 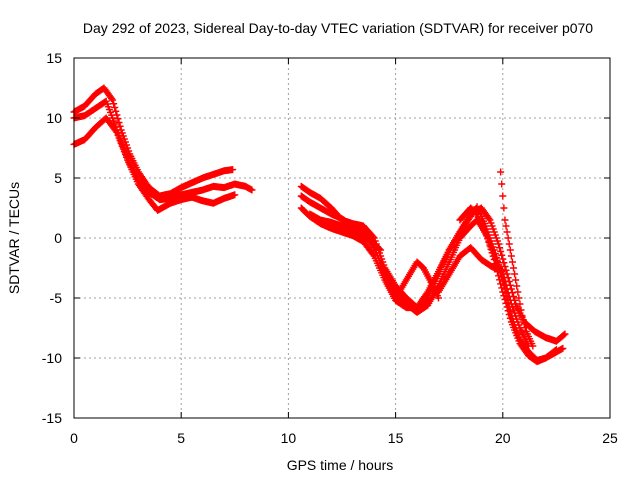 I want to click on x-tick-label: 25, so click(x=610, y=438).